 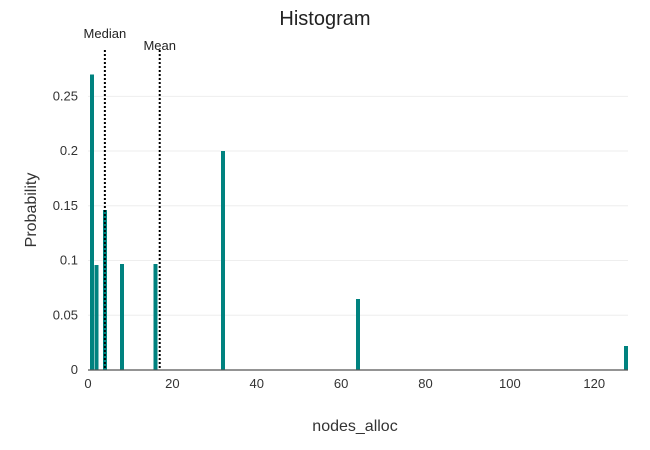 I want to click on reference-lines: Median Mean, so click(x=130, y=198).